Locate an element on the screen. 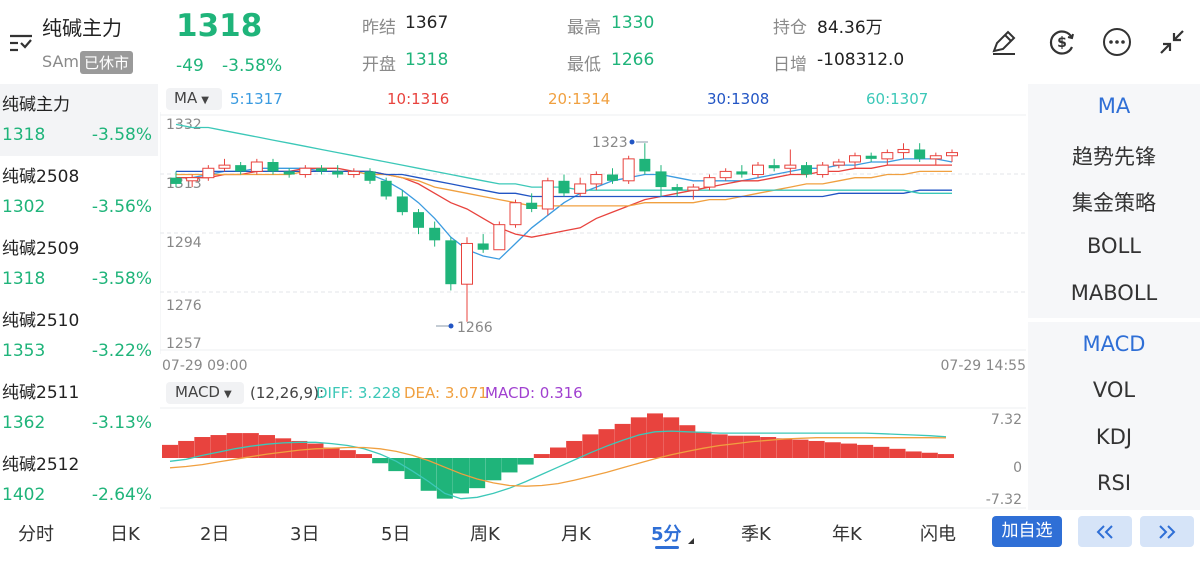 This screenshot has width=1200, height=569. indicator-kdj: KDJ is located at coordinates (1114, 437).